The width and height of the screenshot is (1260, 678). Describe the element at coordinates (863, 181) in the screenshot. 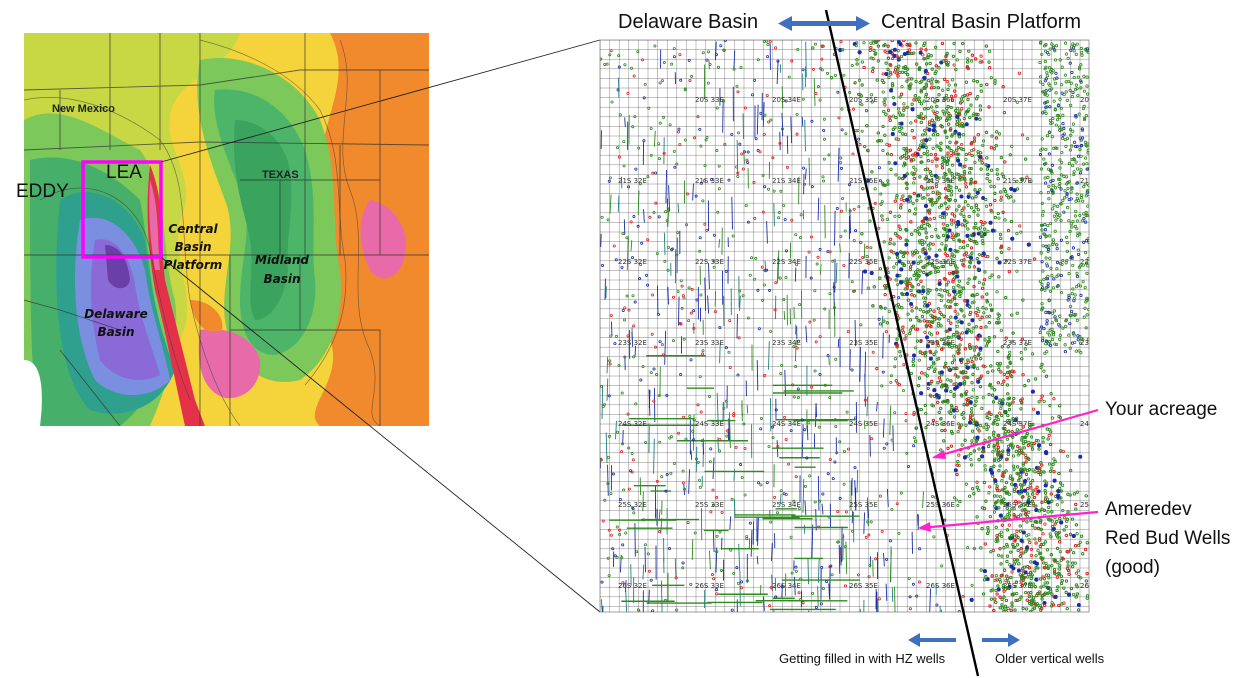

I see `township-label: 21S 35E` at that location.